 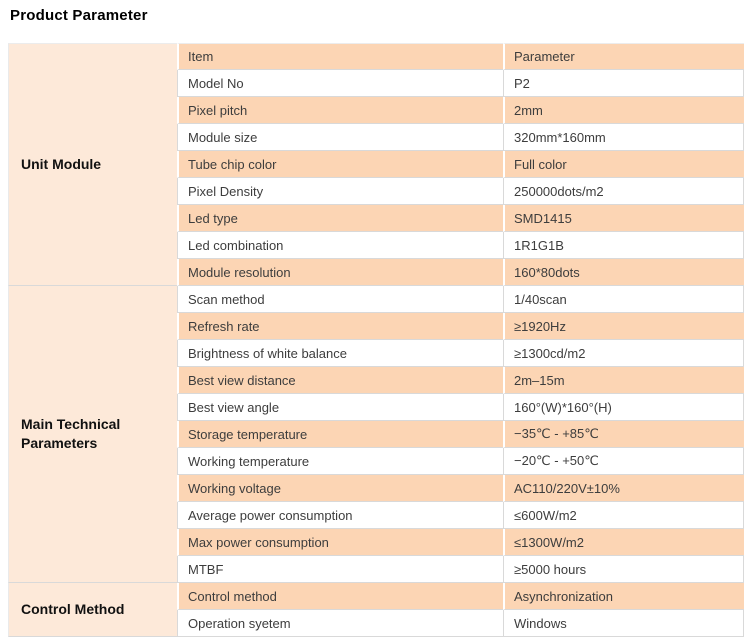 I want to click on table-row: Pixel pitch 2mm, so click(x=376, y=110).